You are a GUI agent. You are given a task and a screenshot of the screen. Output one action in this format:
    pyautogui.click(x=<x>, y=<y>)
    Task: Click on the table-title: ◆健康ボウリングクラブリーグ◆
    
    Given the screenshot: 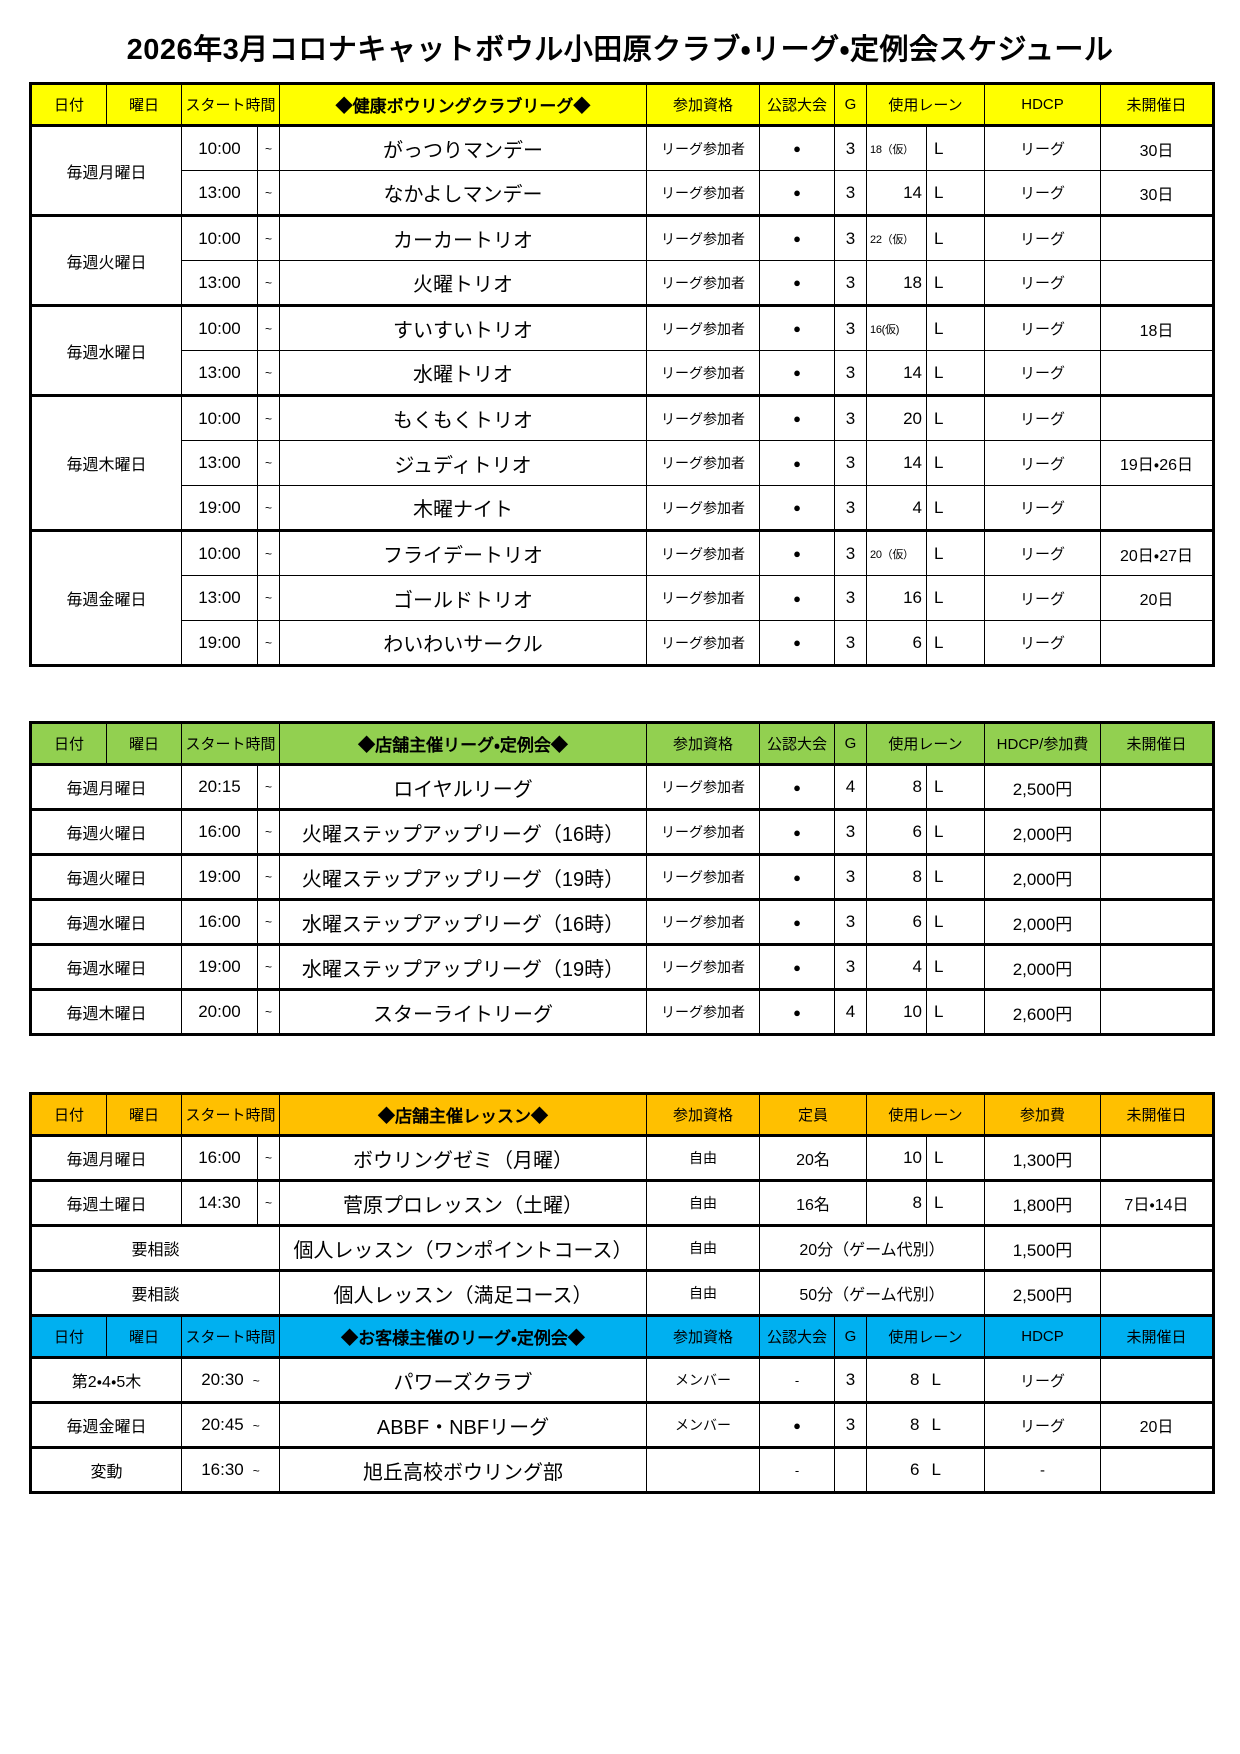 What is the action you would take?
    pyautogui.click(x=463, y=104)
    